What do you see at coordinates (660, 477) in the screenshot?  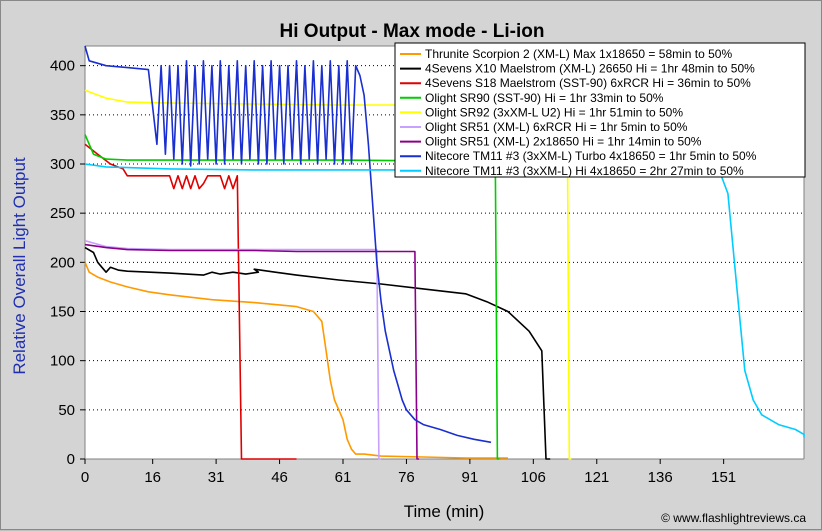 I see `x-tick-label-9: 136` at bounding box center [660, 477].